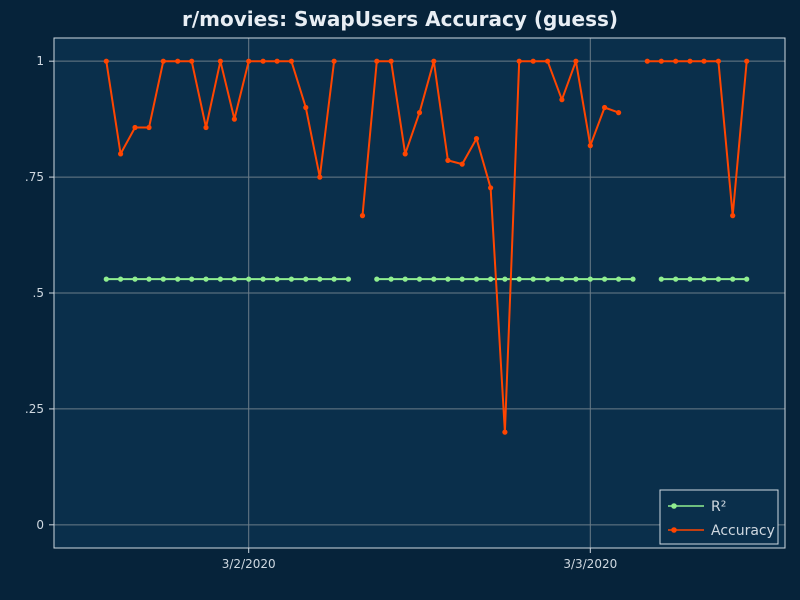  What do you see at coordinates (426, 279) in the screenshot?
I see `series-r2` at bounding box center [426, 279].